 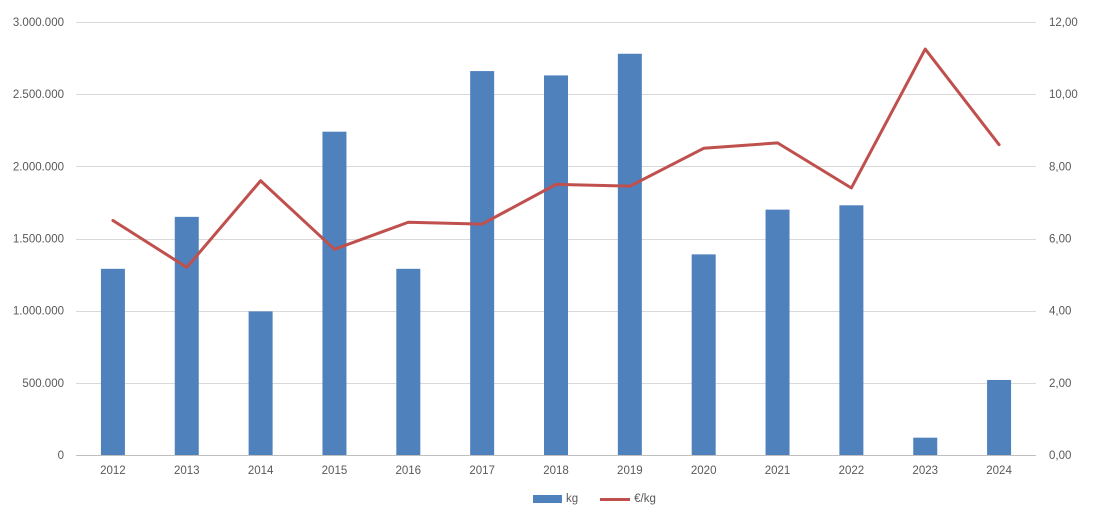 What do you see at coordinates (113, 471) in the screenshot?
I see `x-axis-tick-label: 2012` at bounding box center [113, 471].